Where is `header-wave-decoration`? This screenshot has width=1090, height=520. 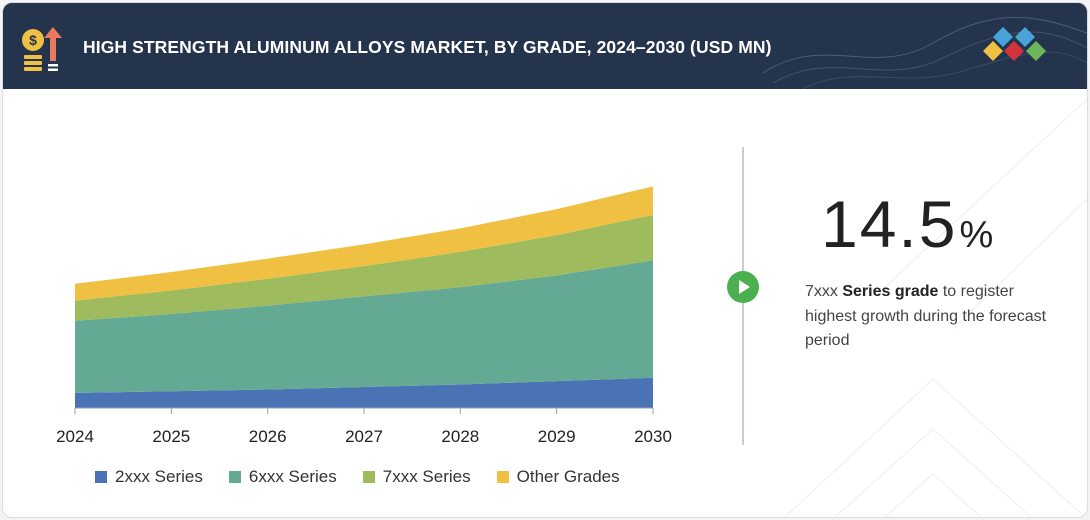 header-wave-decoration is located at coordinates (925, 52).